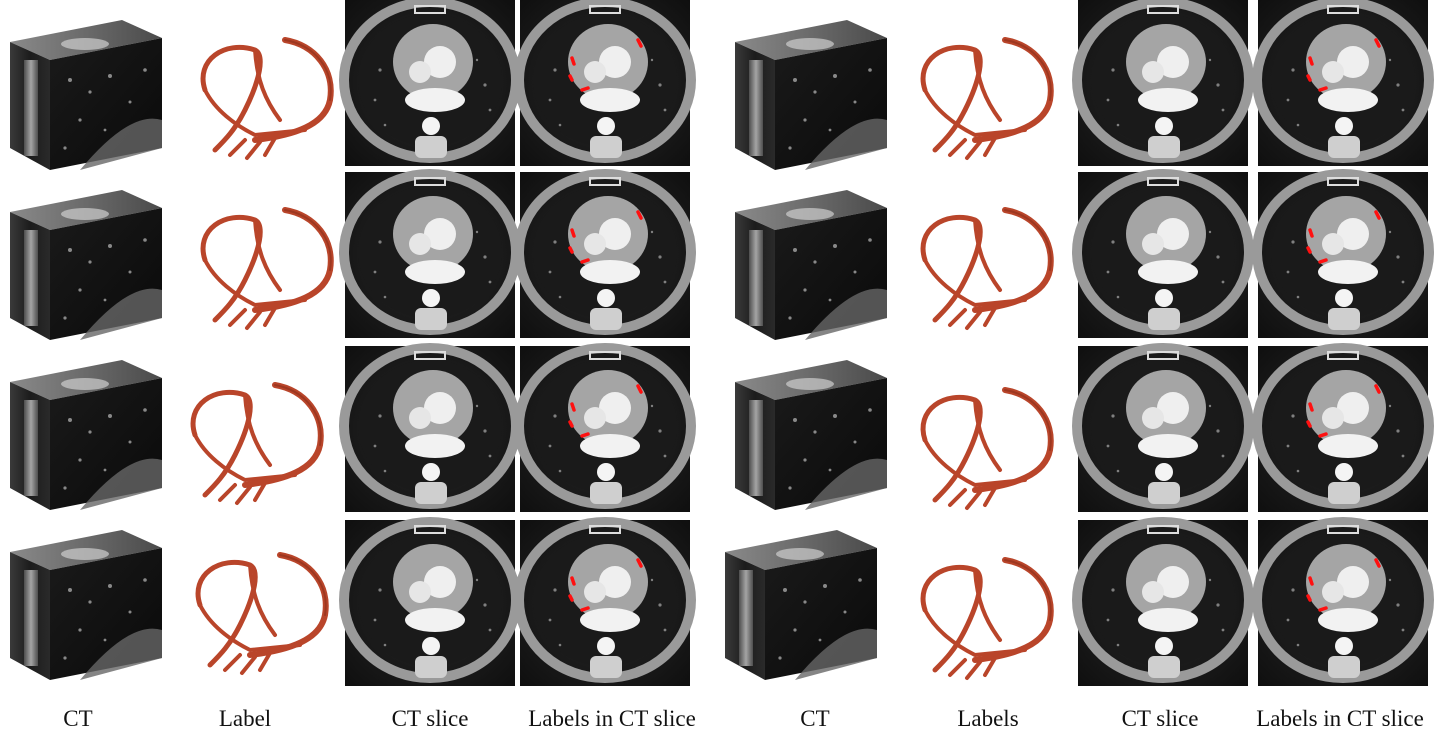 The image size is (1440, 732). Describe the element at coordinates (1340, 718) in the screenshot. I see `caption-labels-in-ct-slice-right: Labels in CT slice` at that location.